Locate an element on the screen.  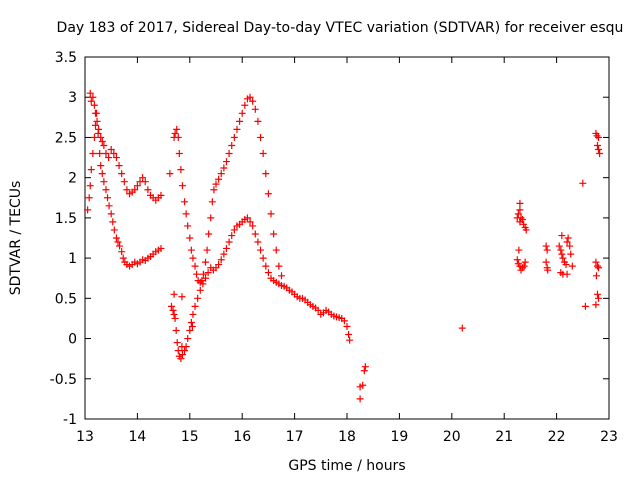
x-tick-label: 17 is located at coordinates (295, 437).